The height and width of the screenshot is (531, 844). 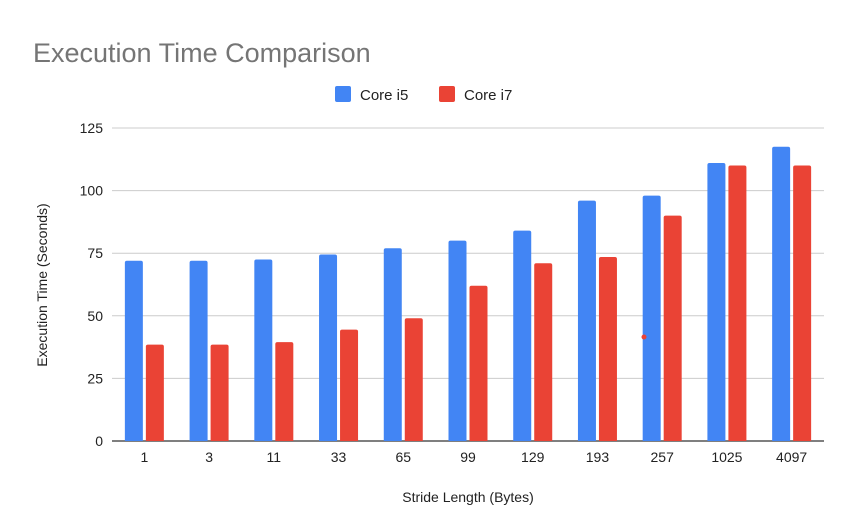 What do you see at coordinates (42, 284) in the screenshot?
I see `y-axis-label: Execution Time (Seconds)` at bounding box center [42, 284].